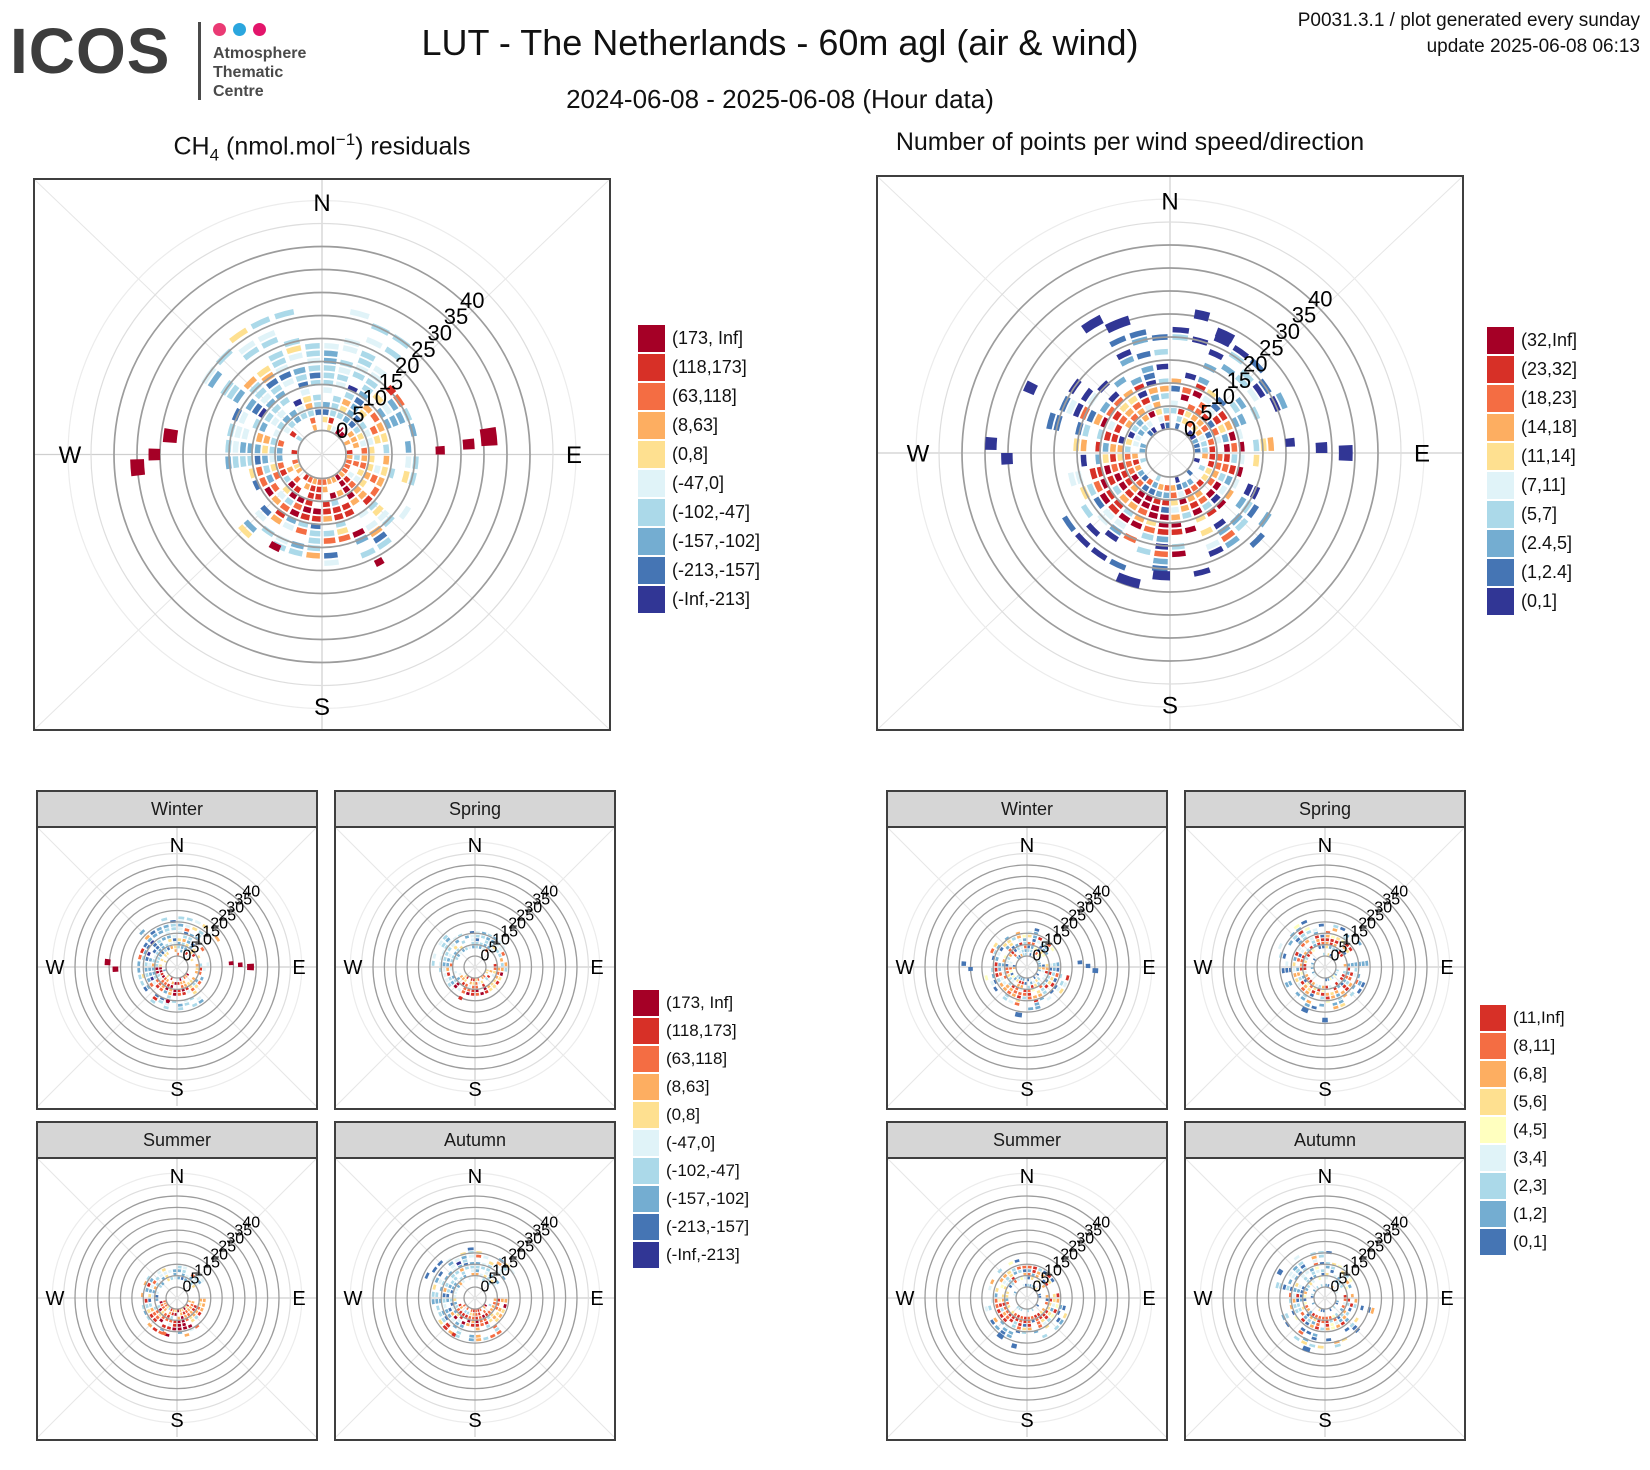  I want to click on legend-item: (173, Inf], so click(691, 1003).